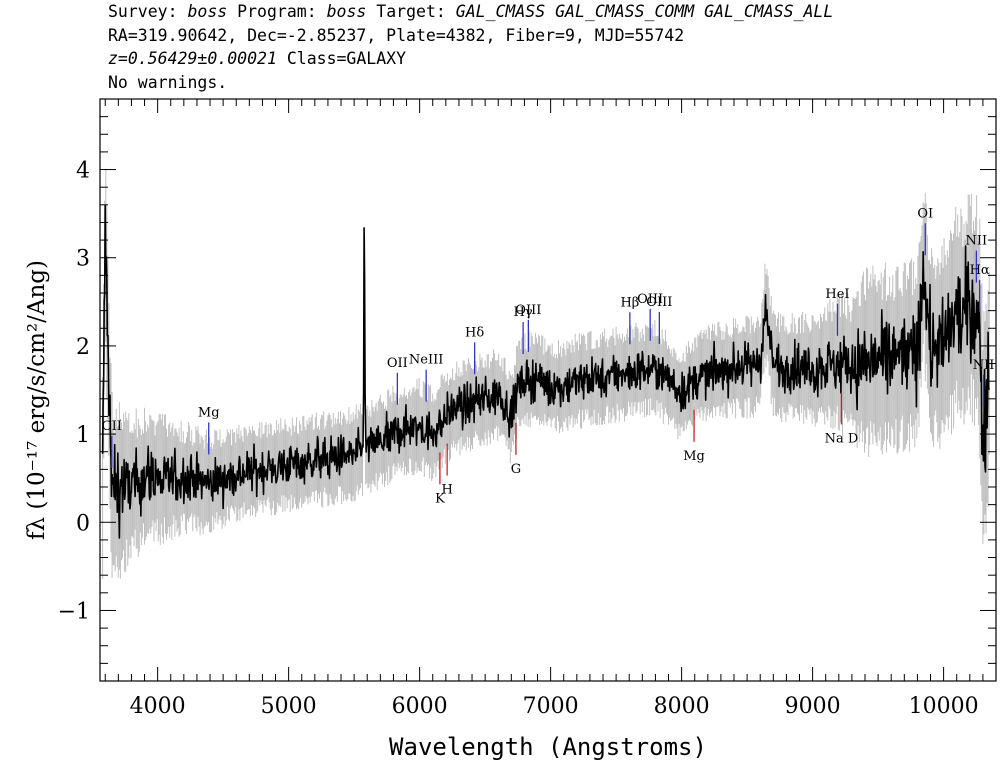  What do you see at coordinates (83, 259) in the screenshot?
I see `y-tick-label: 3` at bounding box center [83, 259].